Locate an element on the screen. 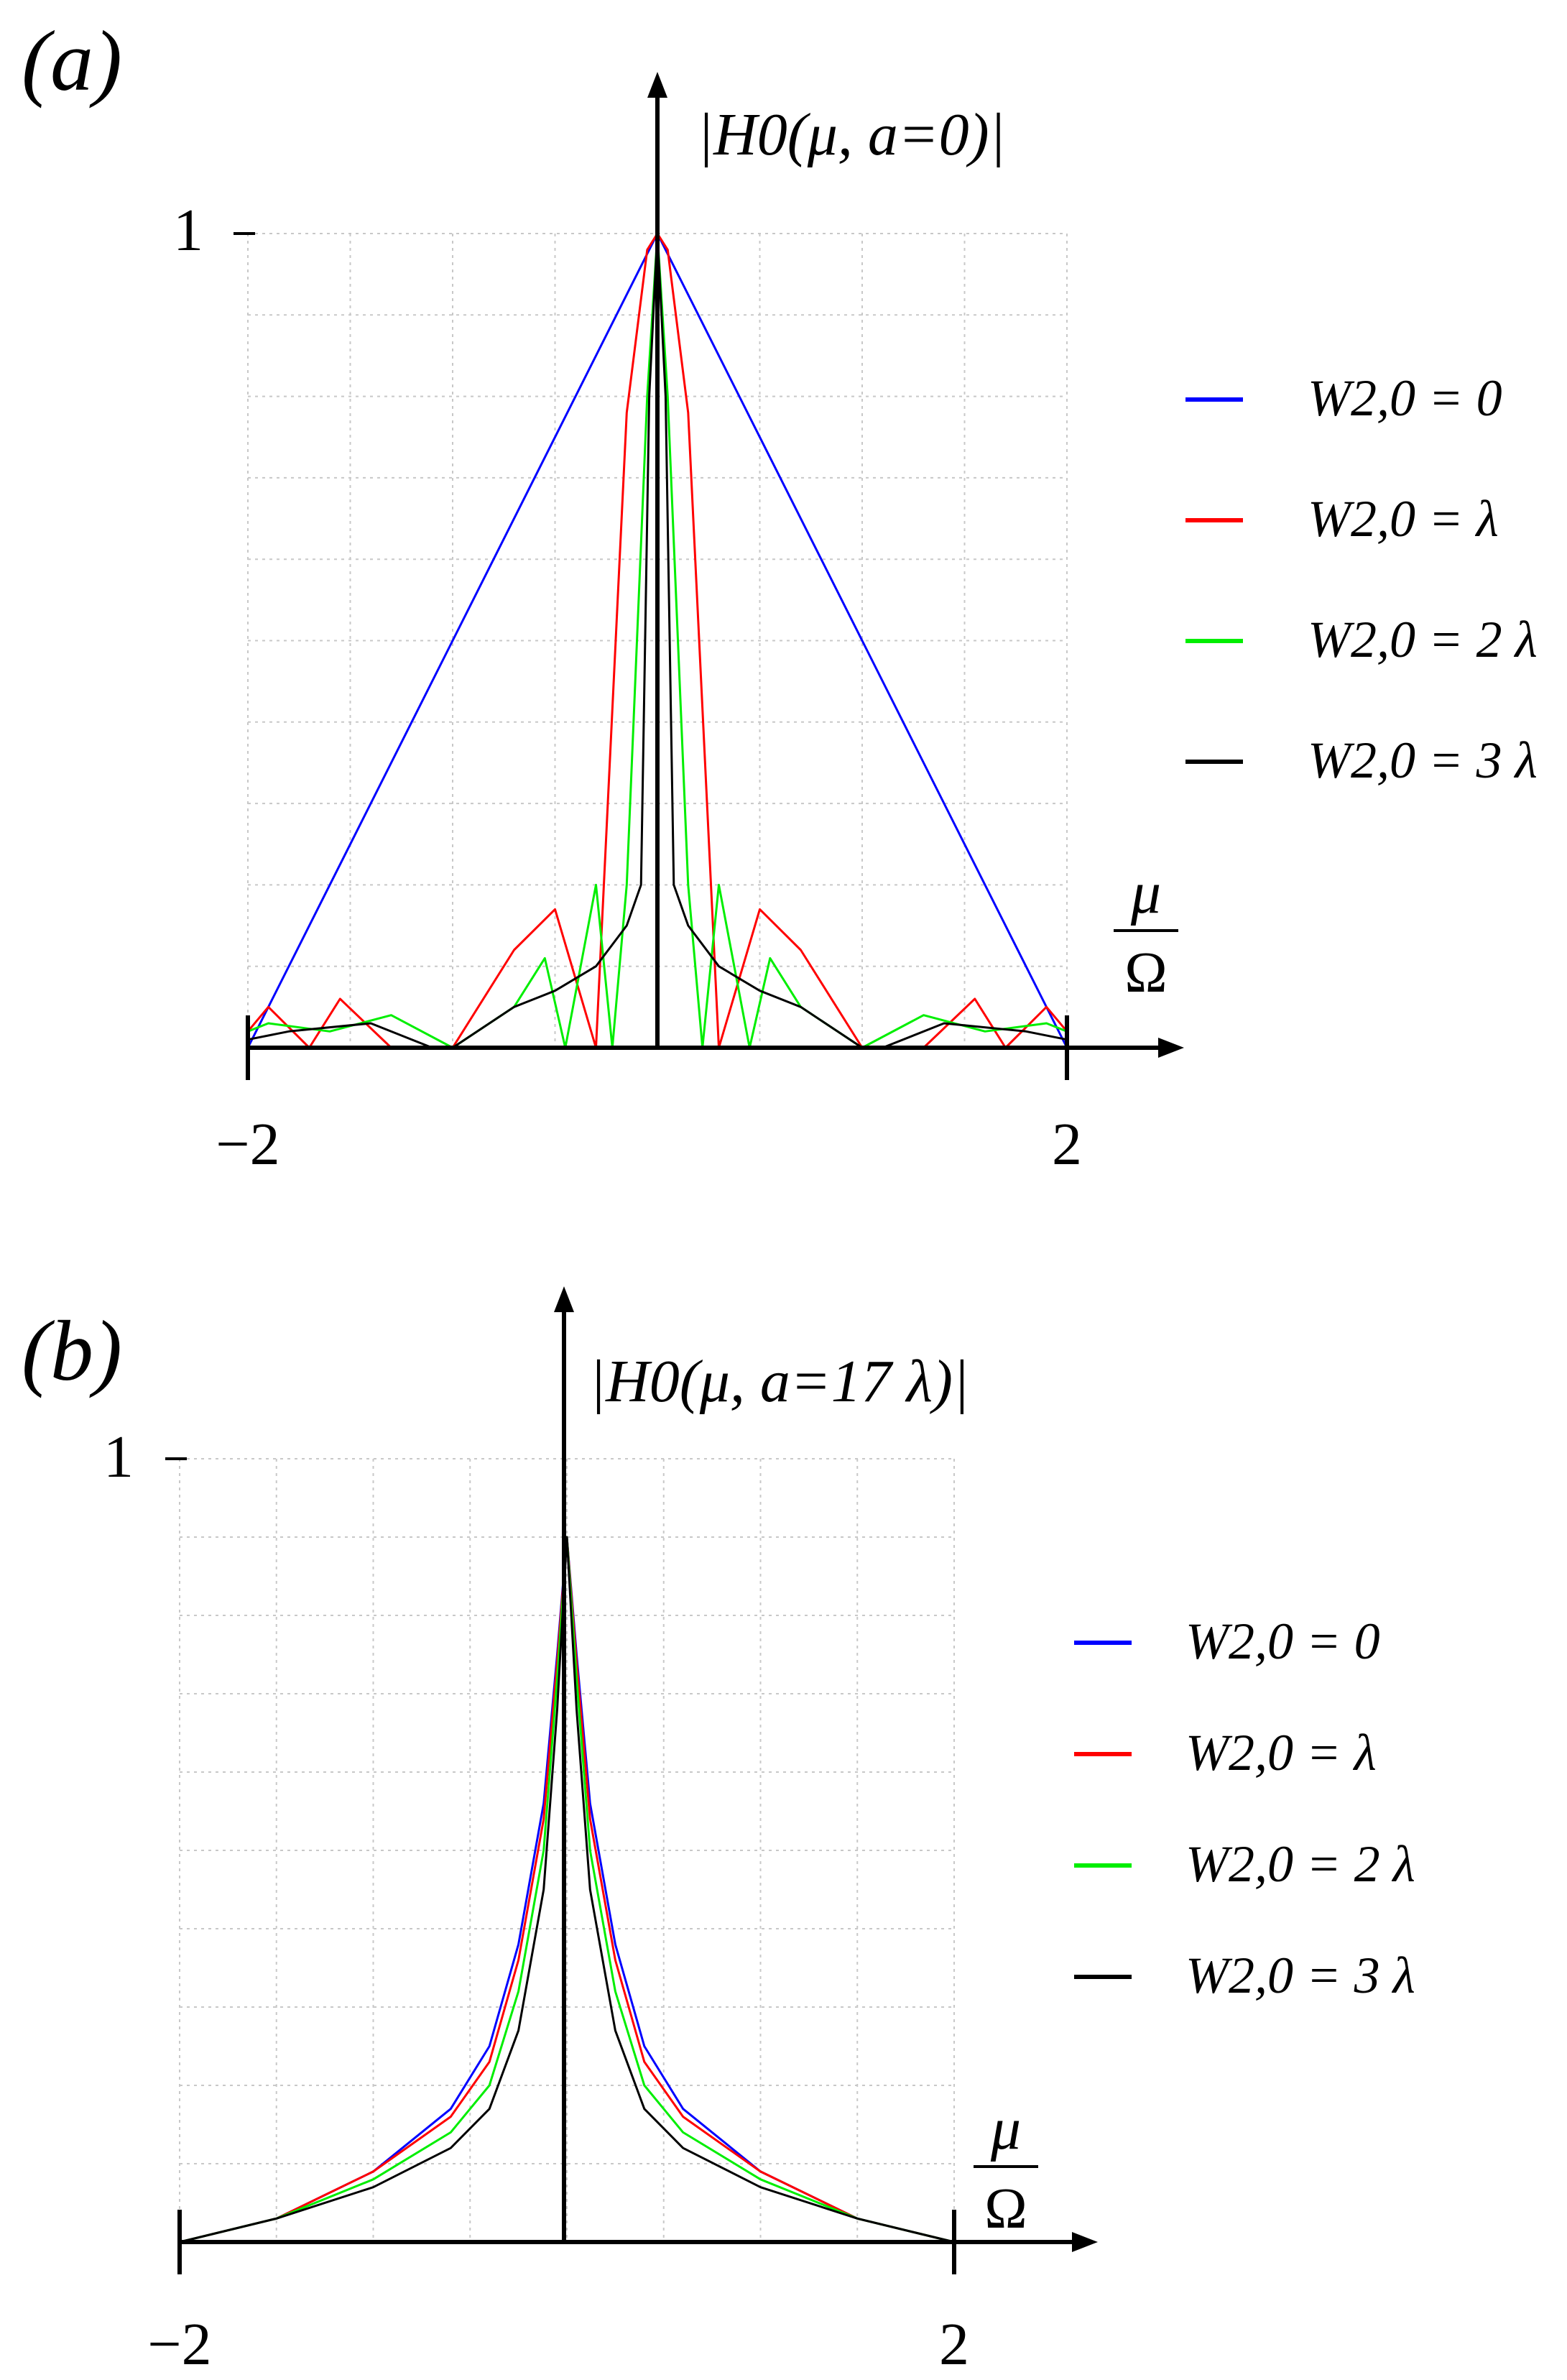 The width and height of the screenshot is (1567, 2380). panel-label: (b) is located at coordinates (72, 1350).